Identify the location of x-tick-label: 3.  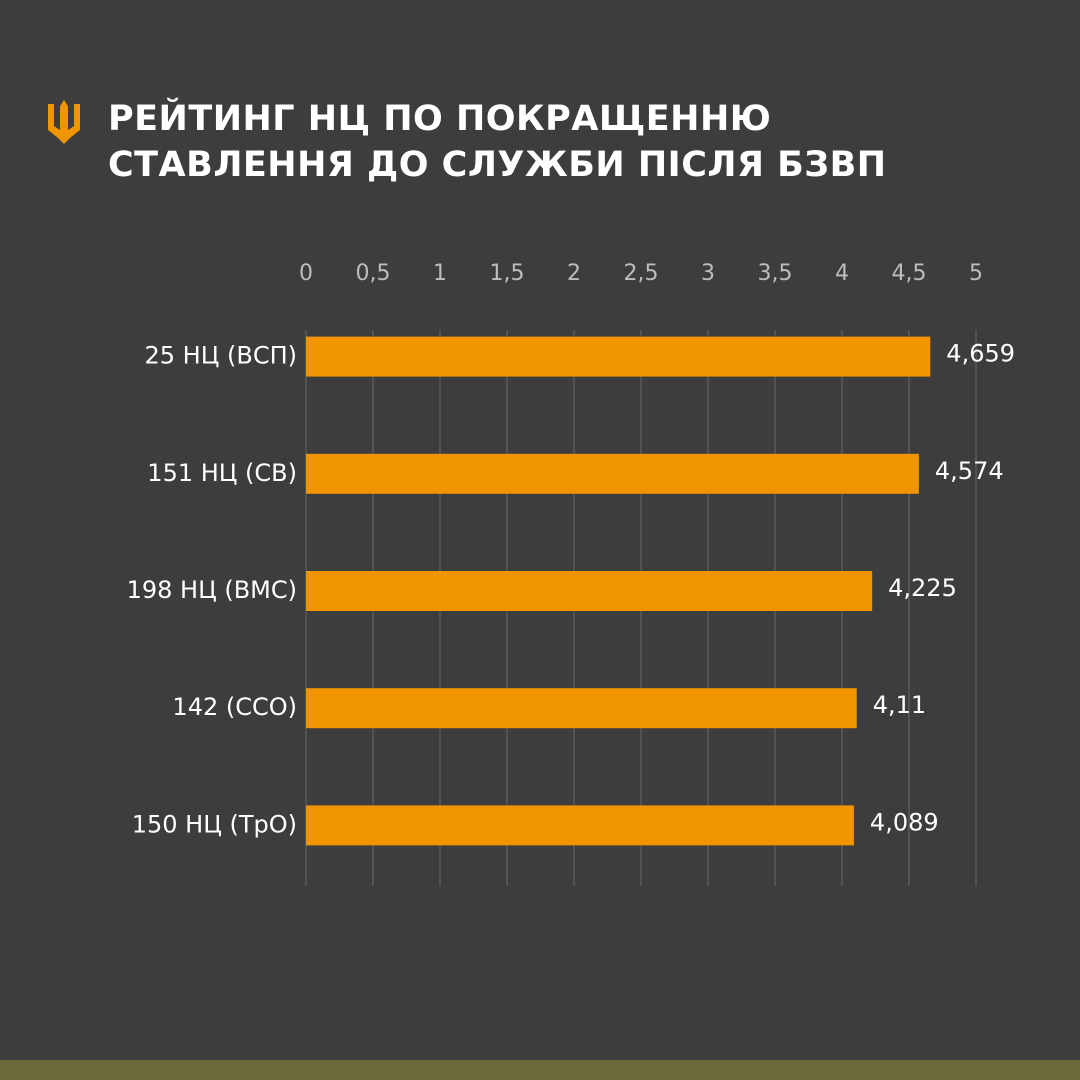
(708, 273).